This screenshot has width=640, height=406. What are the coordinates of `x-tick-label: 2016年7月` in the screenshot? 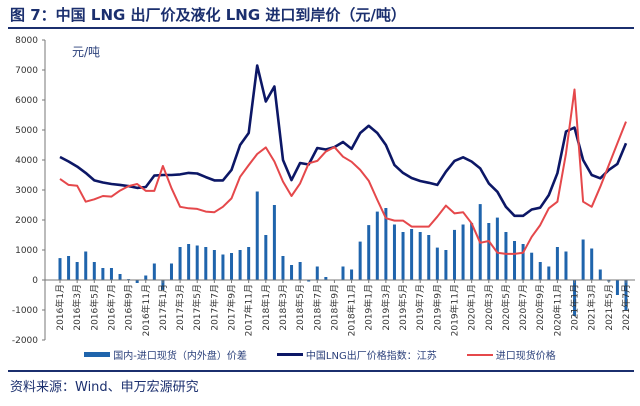 It's located at (111, 307).